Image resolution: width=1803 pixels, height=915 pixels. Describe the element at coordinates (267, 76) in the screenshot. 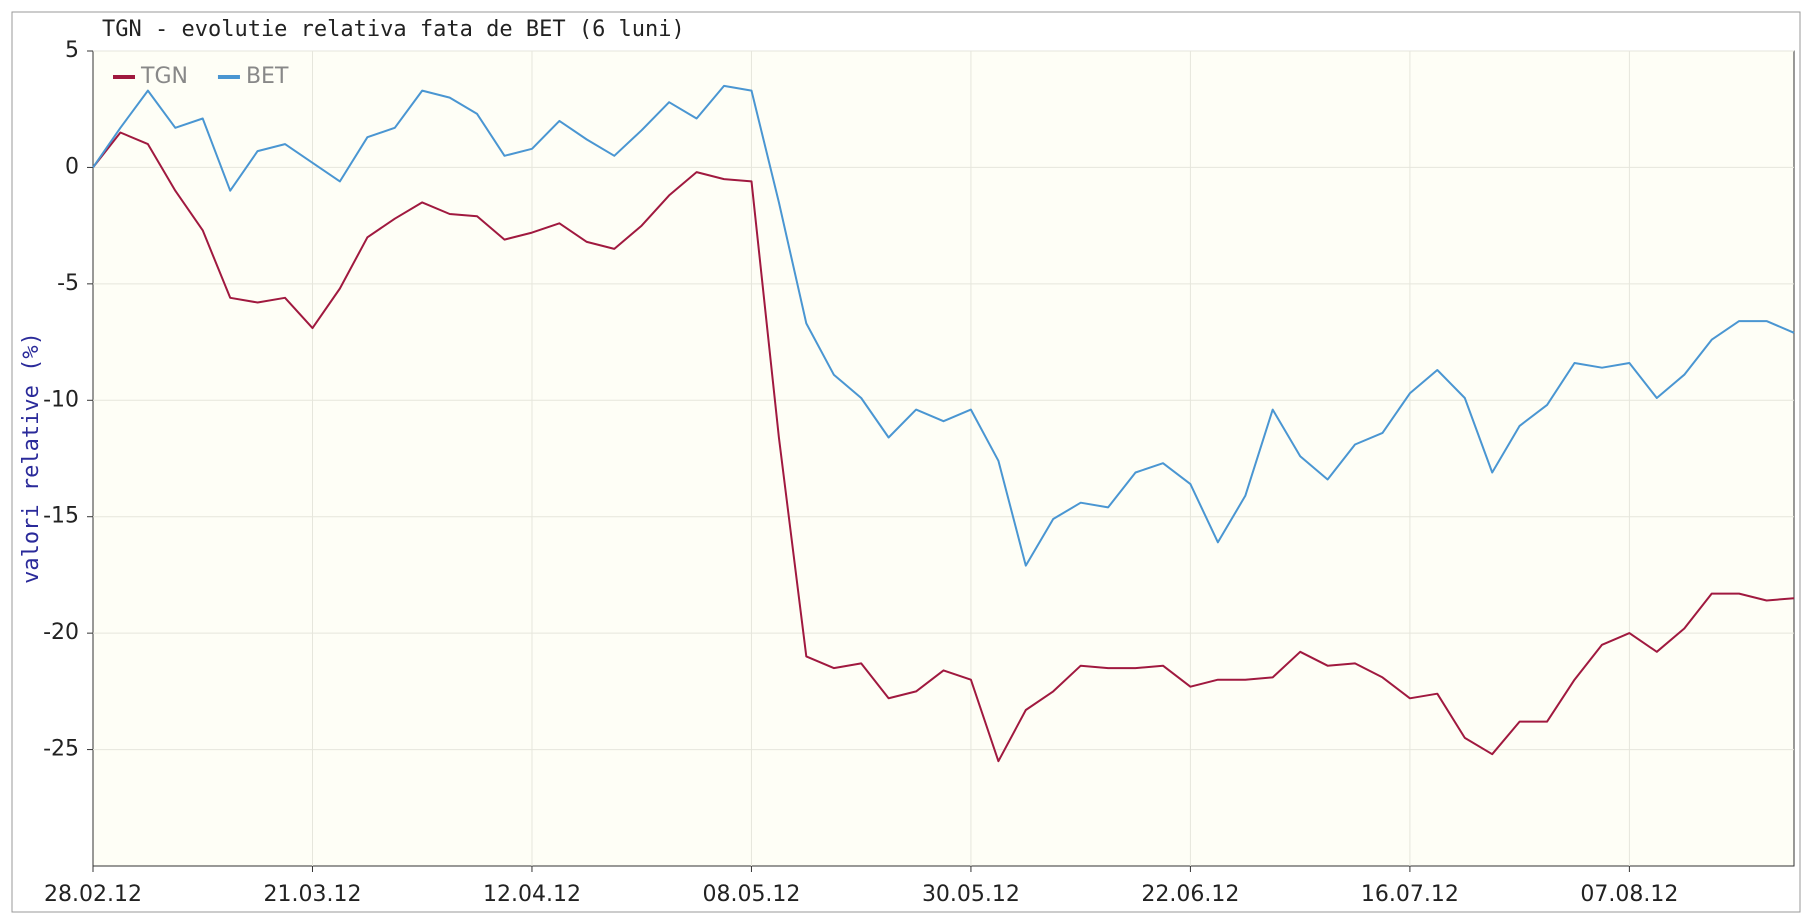

I see `legend-label: BET` at that location.